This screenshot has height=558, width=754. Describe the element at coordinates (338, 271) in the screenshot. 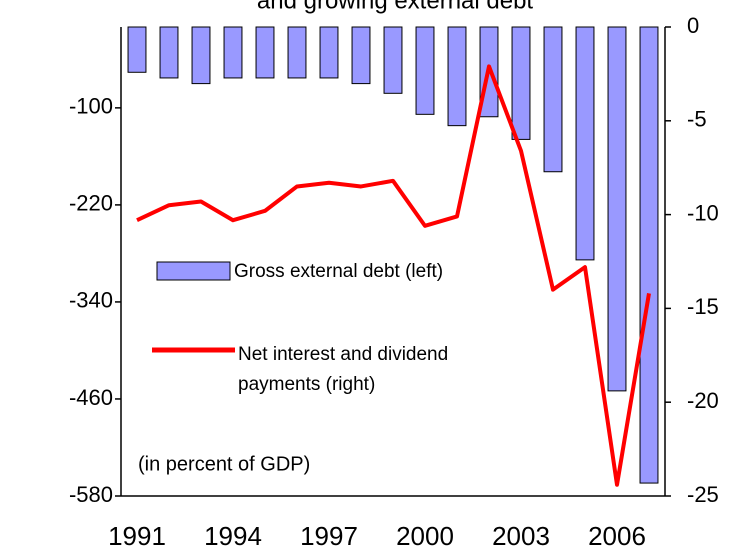

I see `legend-label: Gross external debt (left)` at that location.